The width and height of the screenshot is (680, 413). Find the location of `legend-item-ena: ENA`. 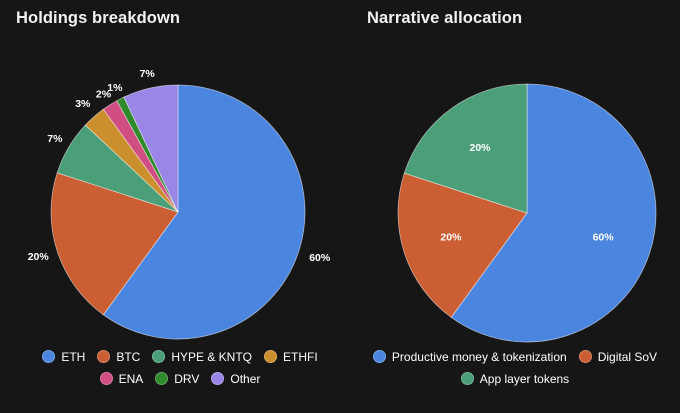

legend-item-ena: ENA is located at coordinates (121, 378).